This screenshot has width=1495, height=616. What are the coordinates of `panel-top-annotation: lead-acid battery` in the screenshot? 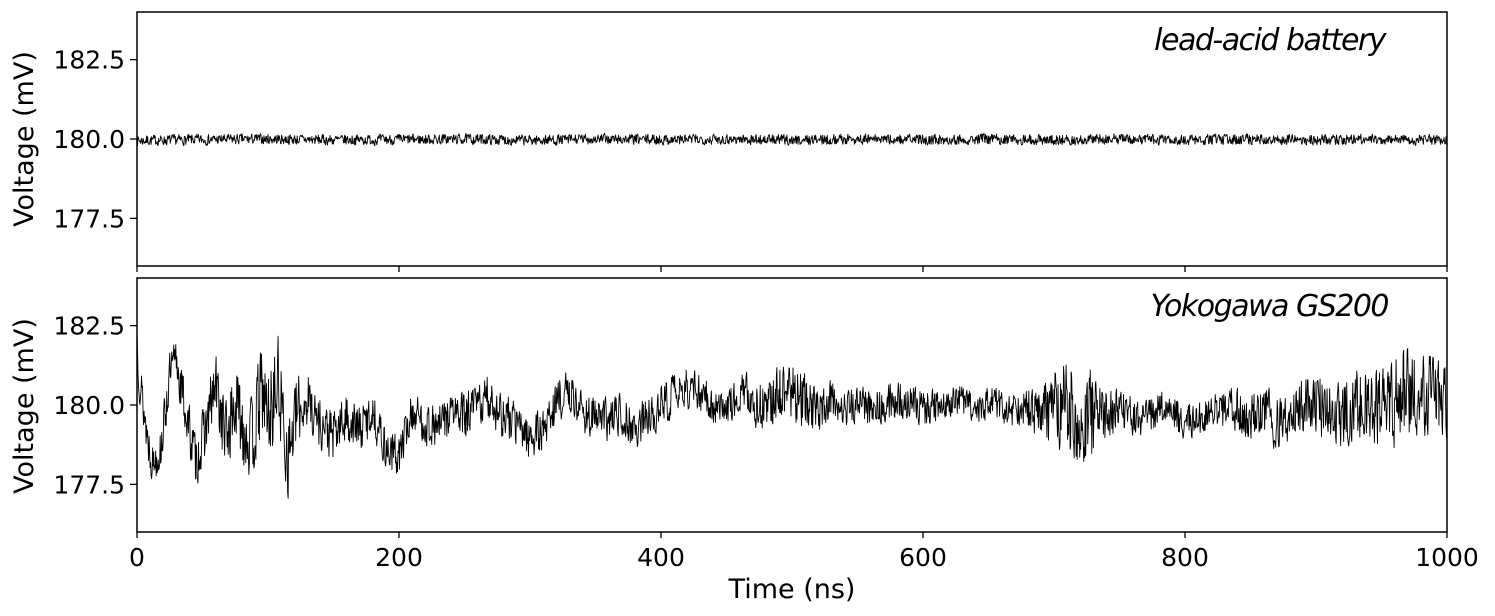 It's located at (1271, 40).